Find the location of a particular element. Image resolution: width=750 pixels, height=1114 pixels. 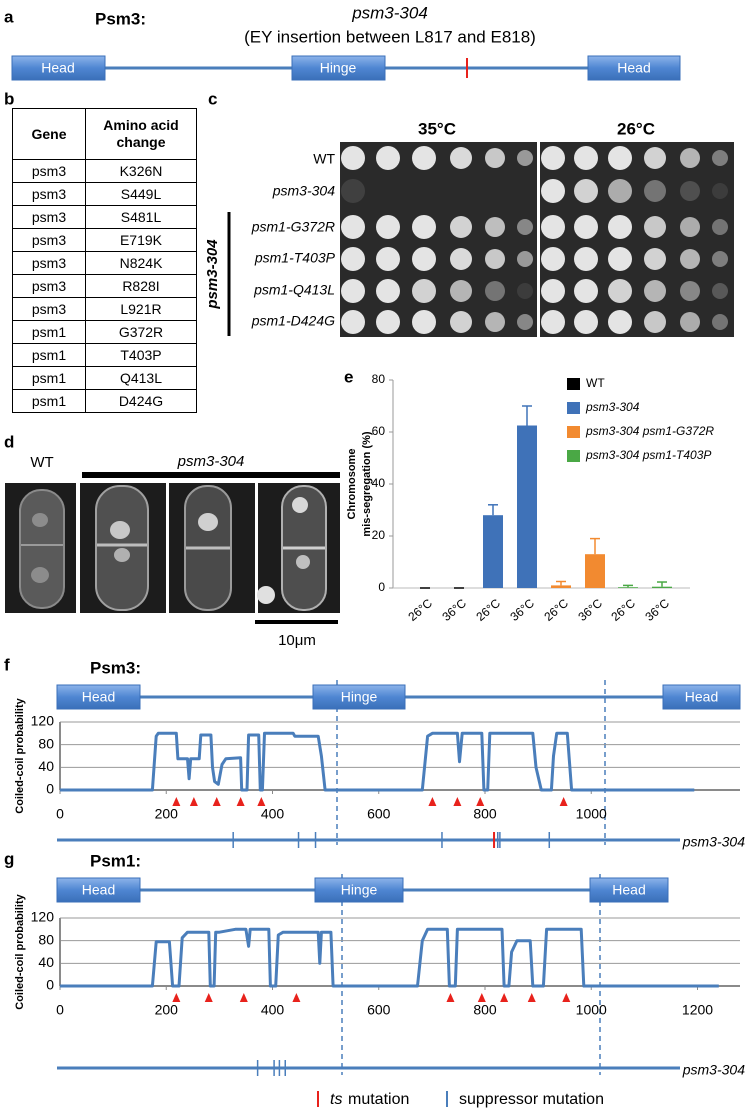

y-tick-label: 40 is located at coordinates (46, 962).